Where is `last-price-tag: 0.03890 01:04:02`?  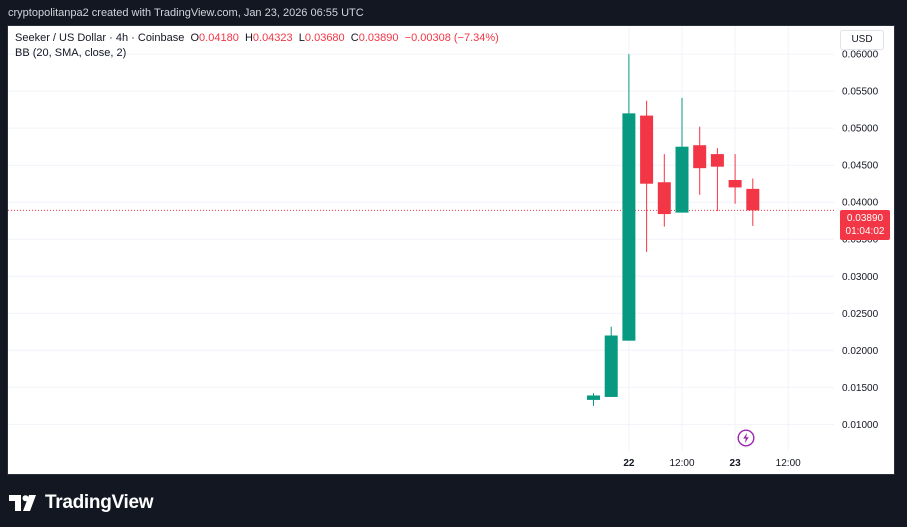 last-price-tag: 0.03890 01:04:02 is located at coordinates (865, 225).